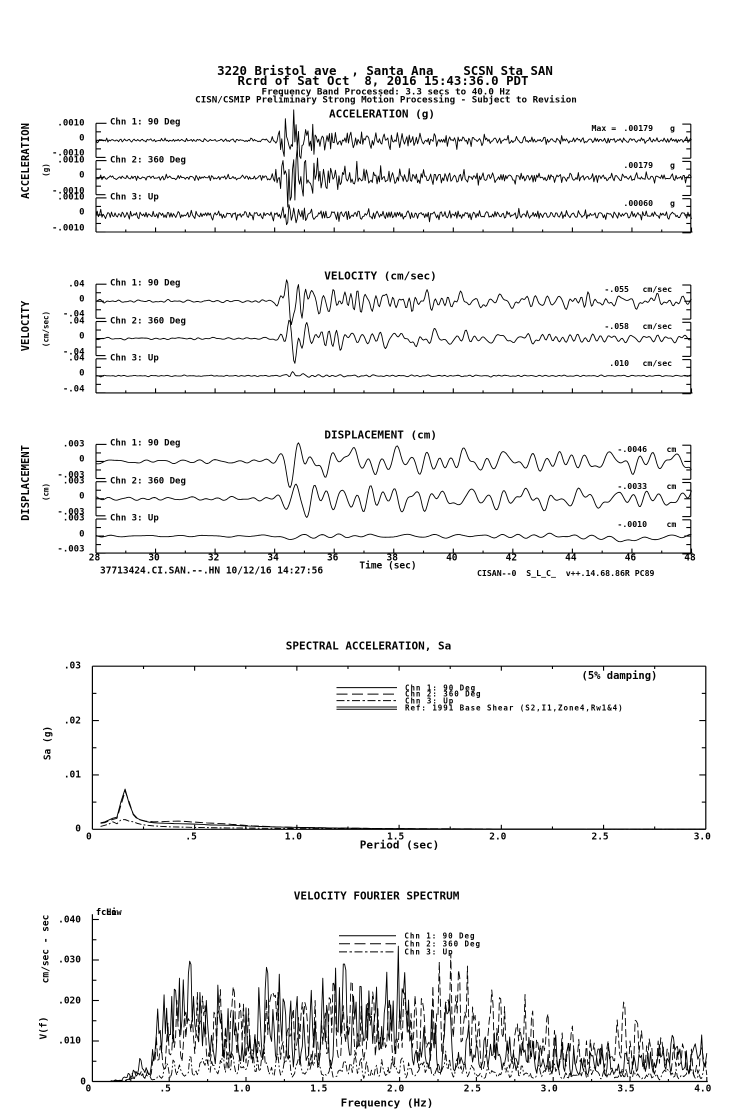  I want to click on acceleration-ch2-ytick-max: .0010, so click(71, 160).